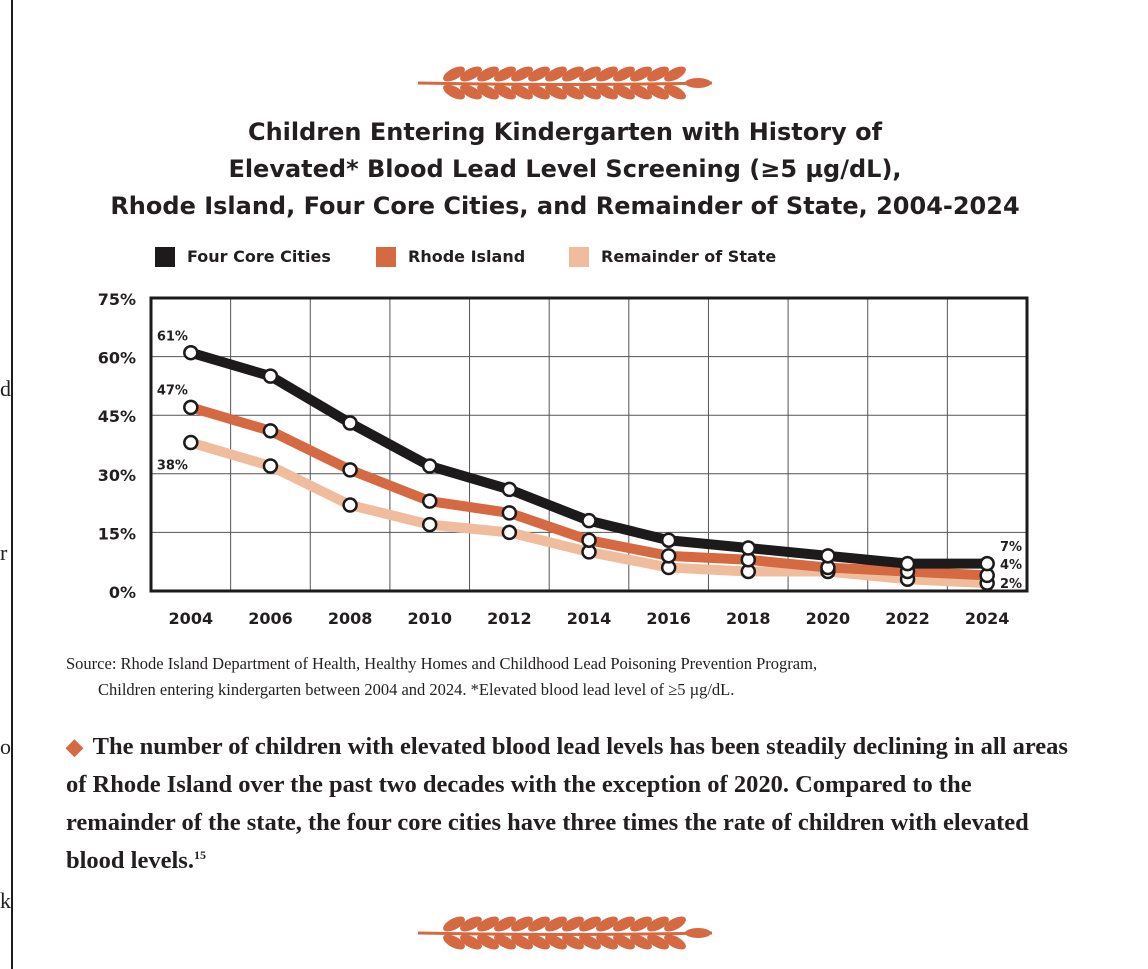 This screenshot has width=1148, height=969. Describe the element at coordinates (4, 552) in the screenshot. I see `margin-text-fragment: r` at that location.